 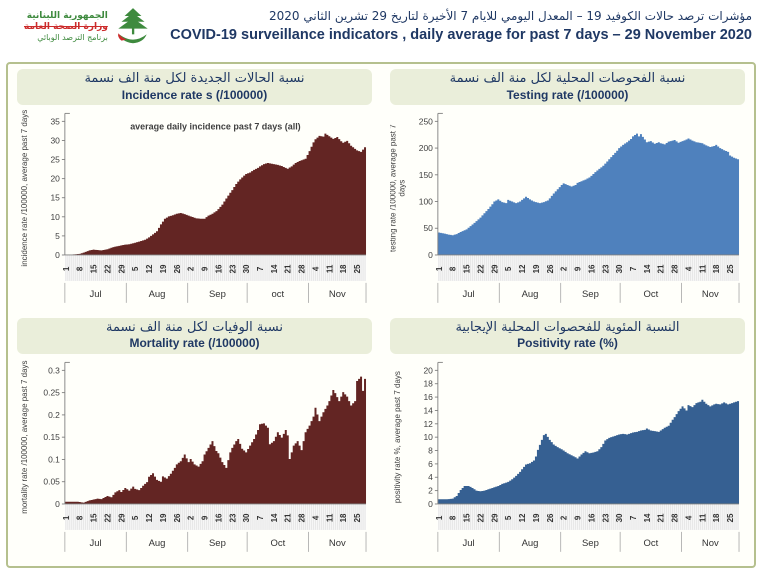 I want to click on mortality-title-arabic: نسبة الوفيات لكل منة الف نسمة, so click(x=194, y=327).